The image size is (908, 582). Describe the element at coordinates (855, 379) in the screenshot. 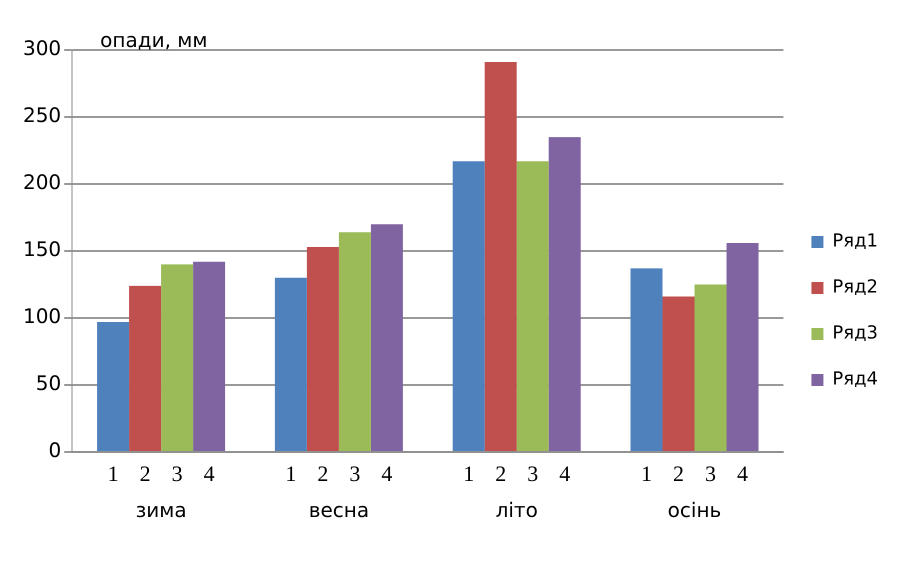

I see `legend-label: Ряд4` at that location.